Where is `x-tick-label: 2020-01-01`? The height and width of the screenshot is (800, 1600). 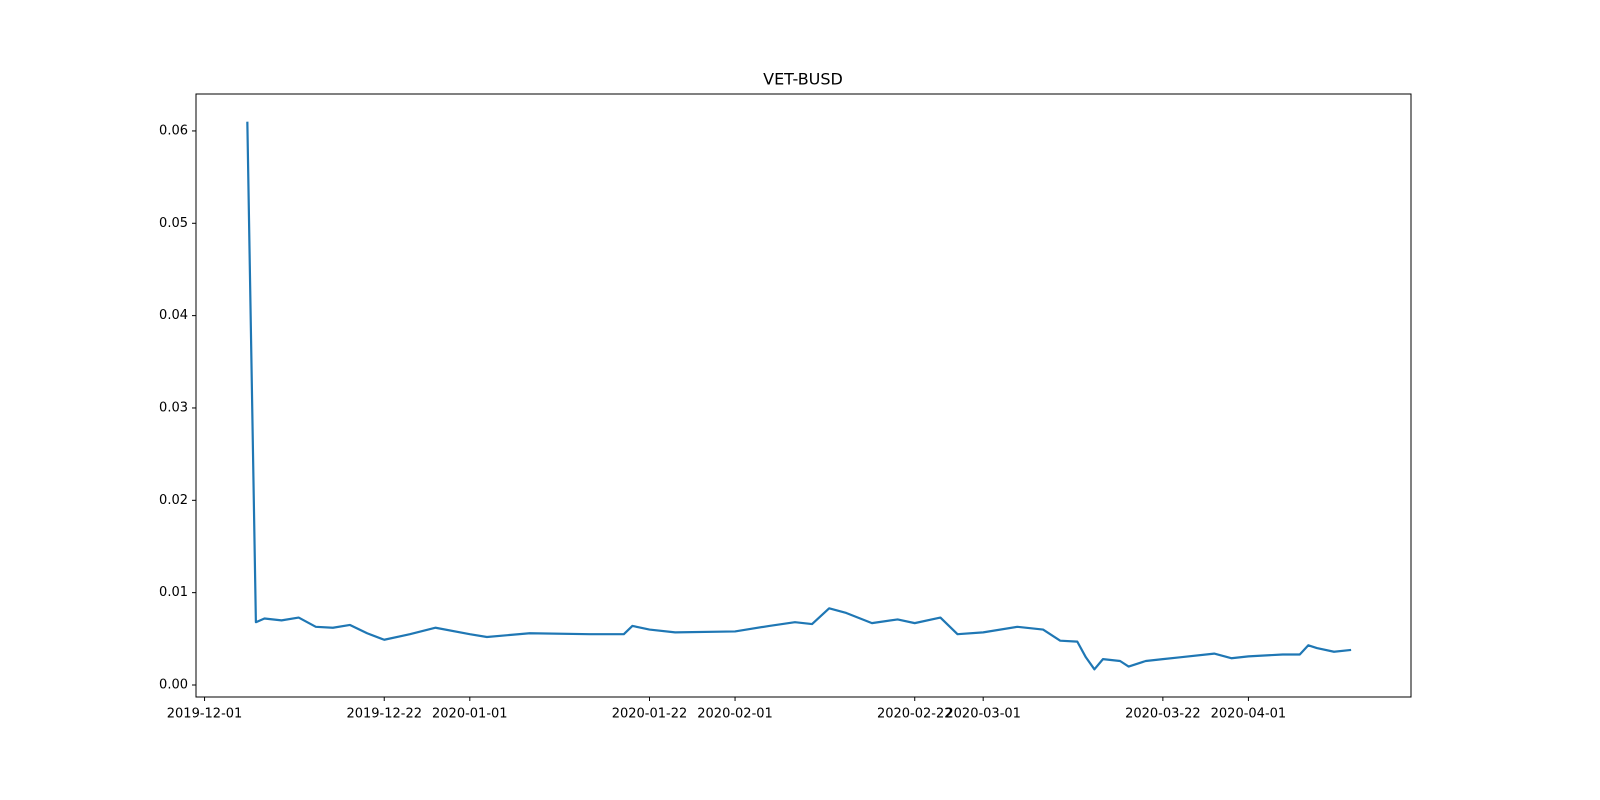 x-tick-label: 2020-01-01 is located at coordinates (470, 714).